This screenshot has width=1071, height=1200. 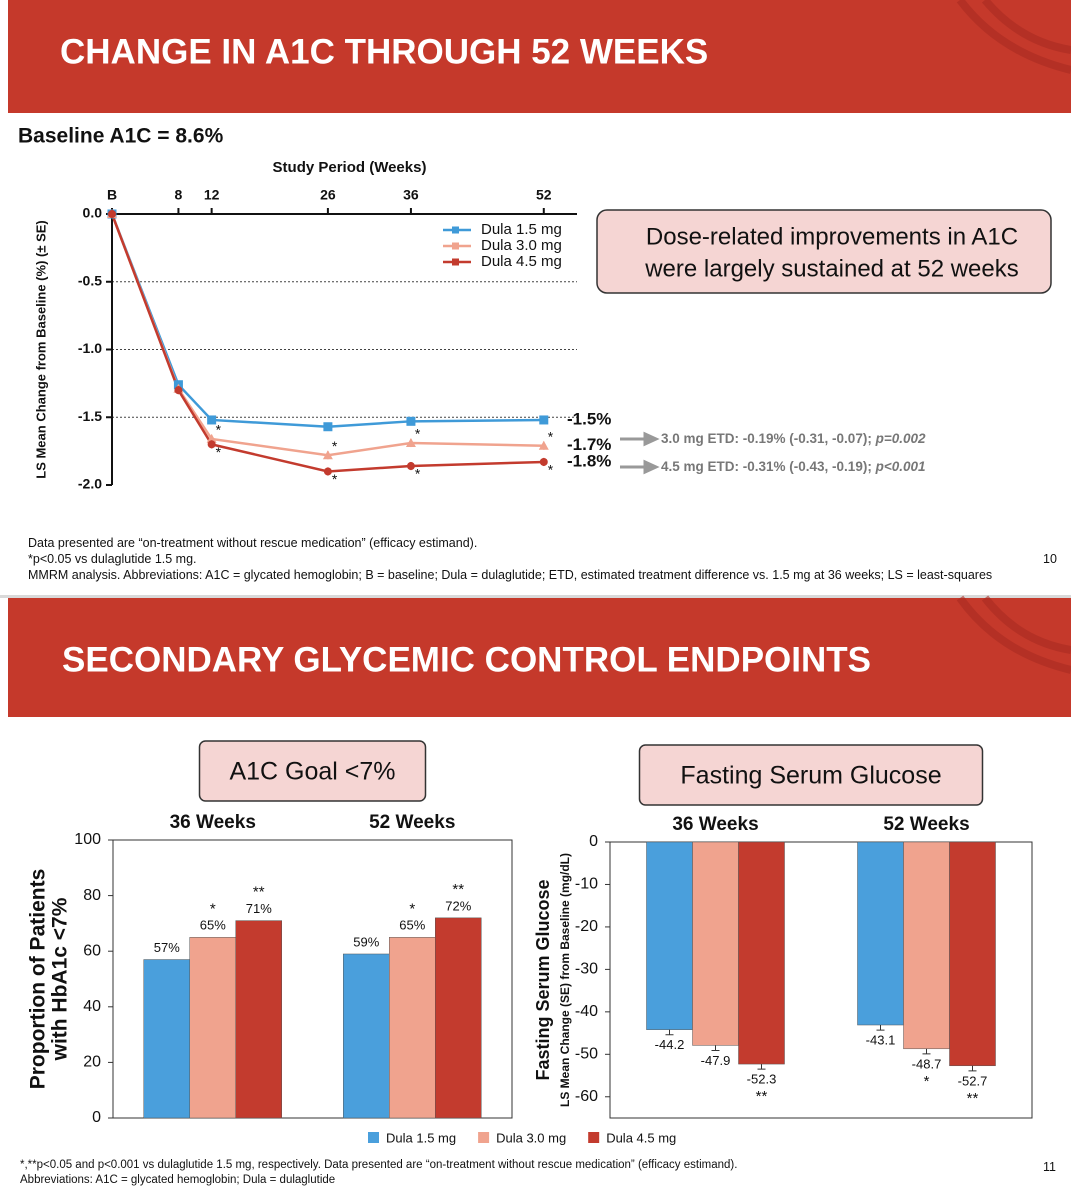 I want to click on y-tick-label: -2.0, so click(x=90, y=484).